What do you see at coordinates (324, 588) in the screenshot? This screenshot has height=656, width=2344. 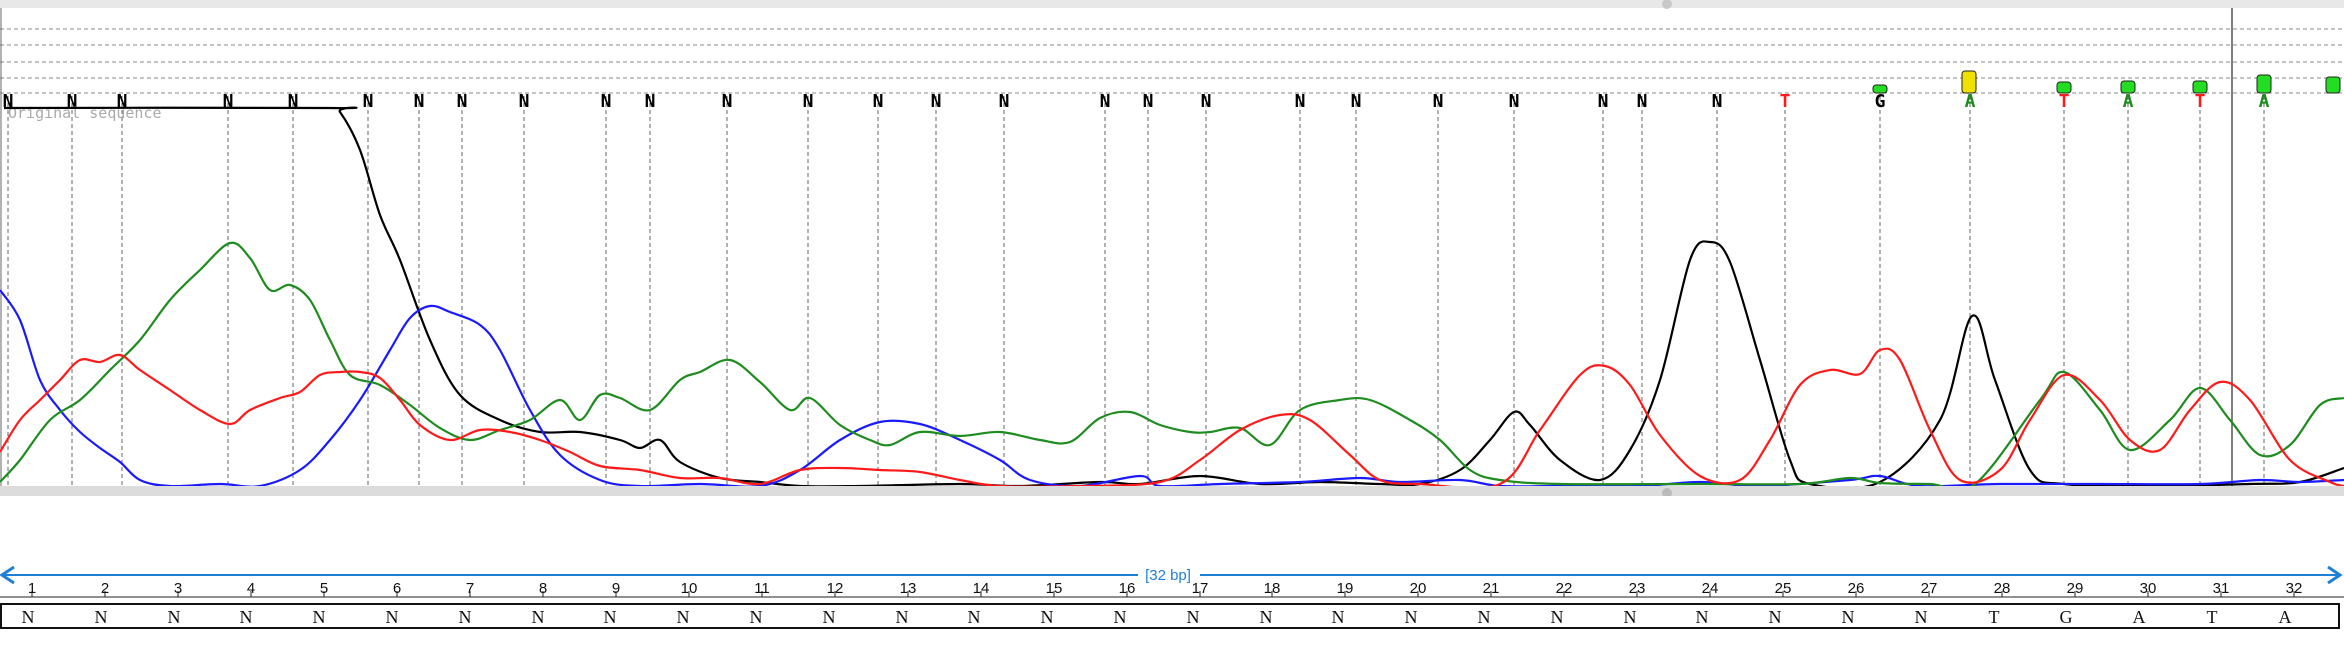 I see `ruler-position: 5` at bounding box center [324, 588].